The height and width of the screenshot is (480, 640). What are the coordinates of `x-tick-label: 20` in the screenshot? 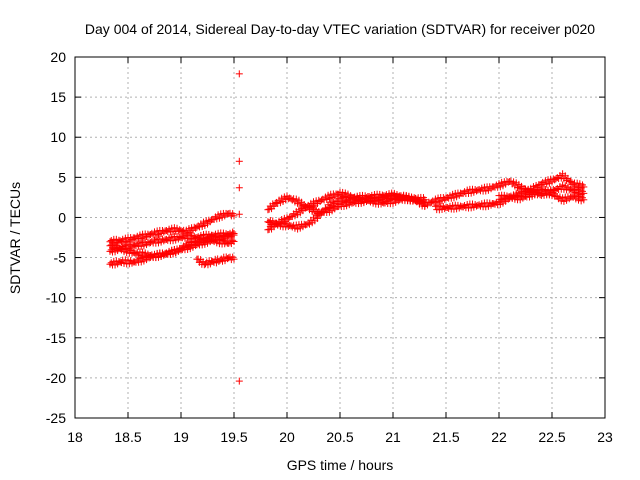 It's located at (287, 437).